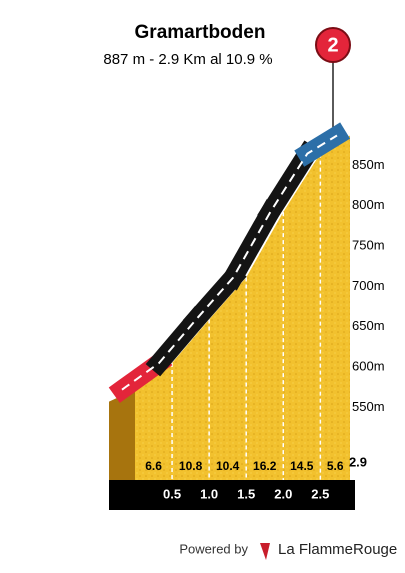 The height and width of the screenshot is (573, 405). What do you see at coordinates (191, 466) in the screenshot?
I see `gradient-label: 10.8` at bounding box center [191, 466].